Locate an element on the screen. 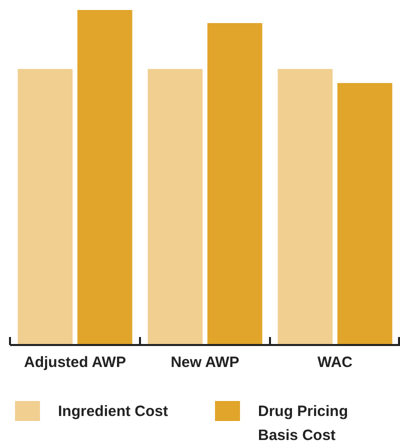 This screenshot has height=446, width=400. x-tick-label: WAC is located at coordinates (335, 362).